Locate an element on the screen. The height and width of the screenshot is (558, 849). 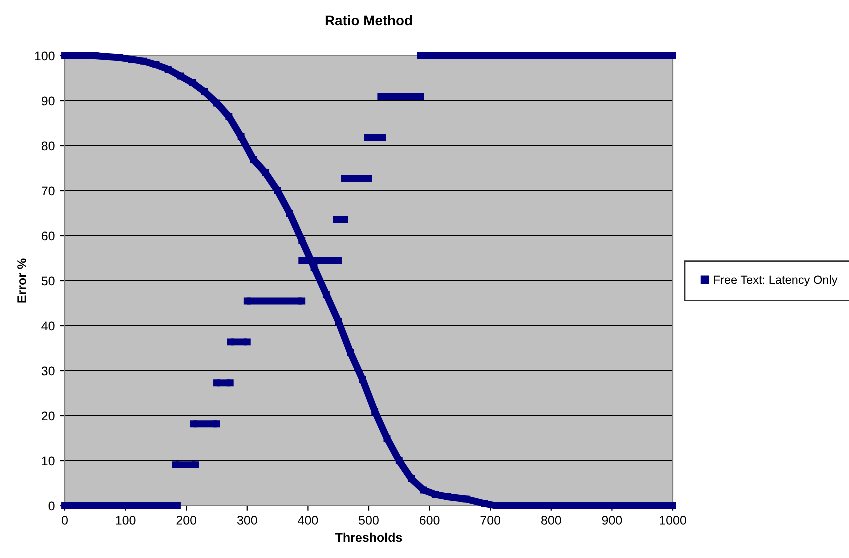
y-tick-label: 70 is located at coordinates (48, 191).